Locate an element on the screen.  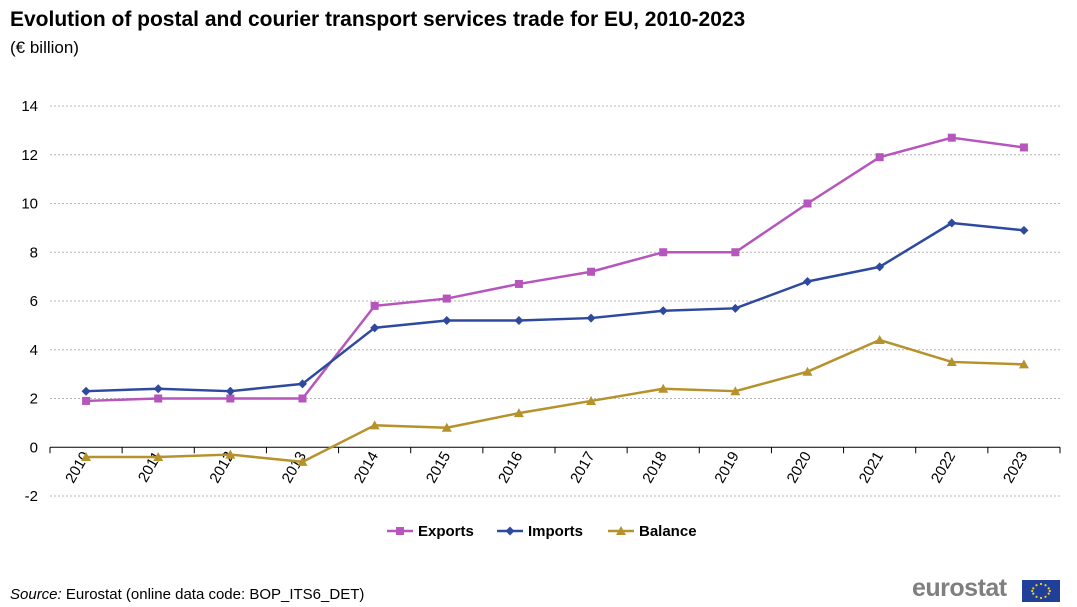
source-label: Source: is located at coordinates (36, 594).